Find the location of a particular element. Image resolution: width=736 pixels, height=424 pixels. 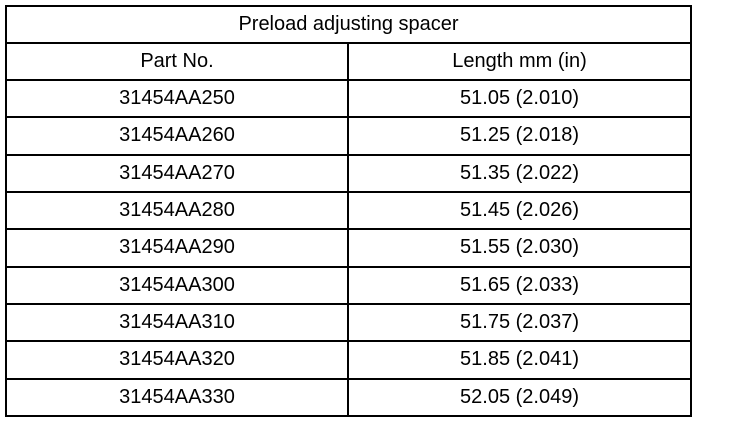

part-number-cell: 31454AA260 is located at coordinates (177, 136).